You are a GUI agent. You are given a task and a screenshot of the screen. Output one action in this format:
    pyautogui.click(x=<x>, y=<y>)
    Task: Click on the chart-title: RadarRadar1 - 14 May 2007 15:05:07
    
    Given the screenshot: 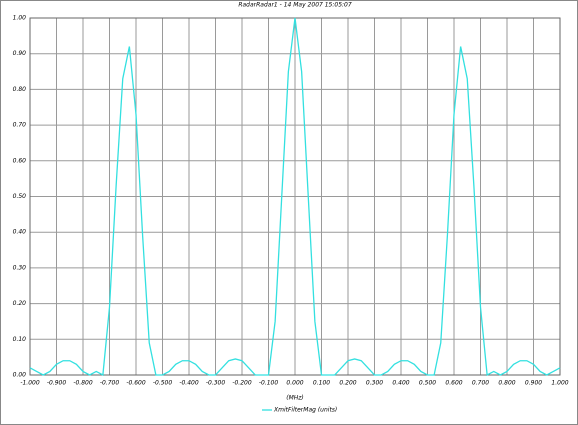 What is the action you would take?
    pyautogui.click(x=295, y=5)
    